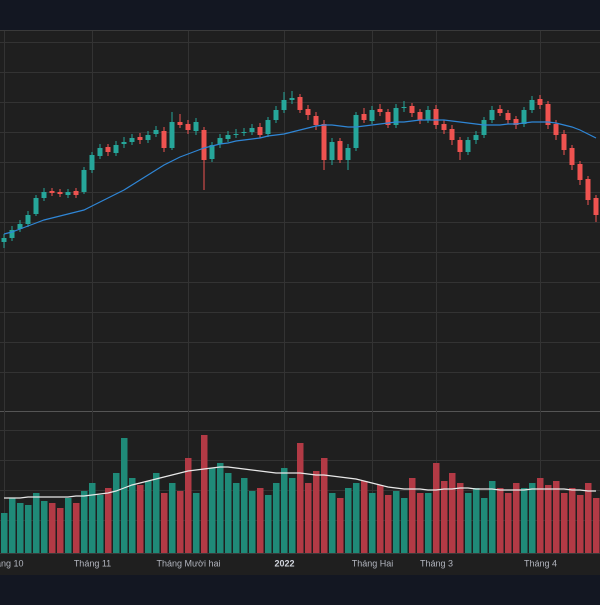 The image size is (600, 605). Describe the element at coordinates (300, 15) in the screenshot. I see `top-bar` at that location.